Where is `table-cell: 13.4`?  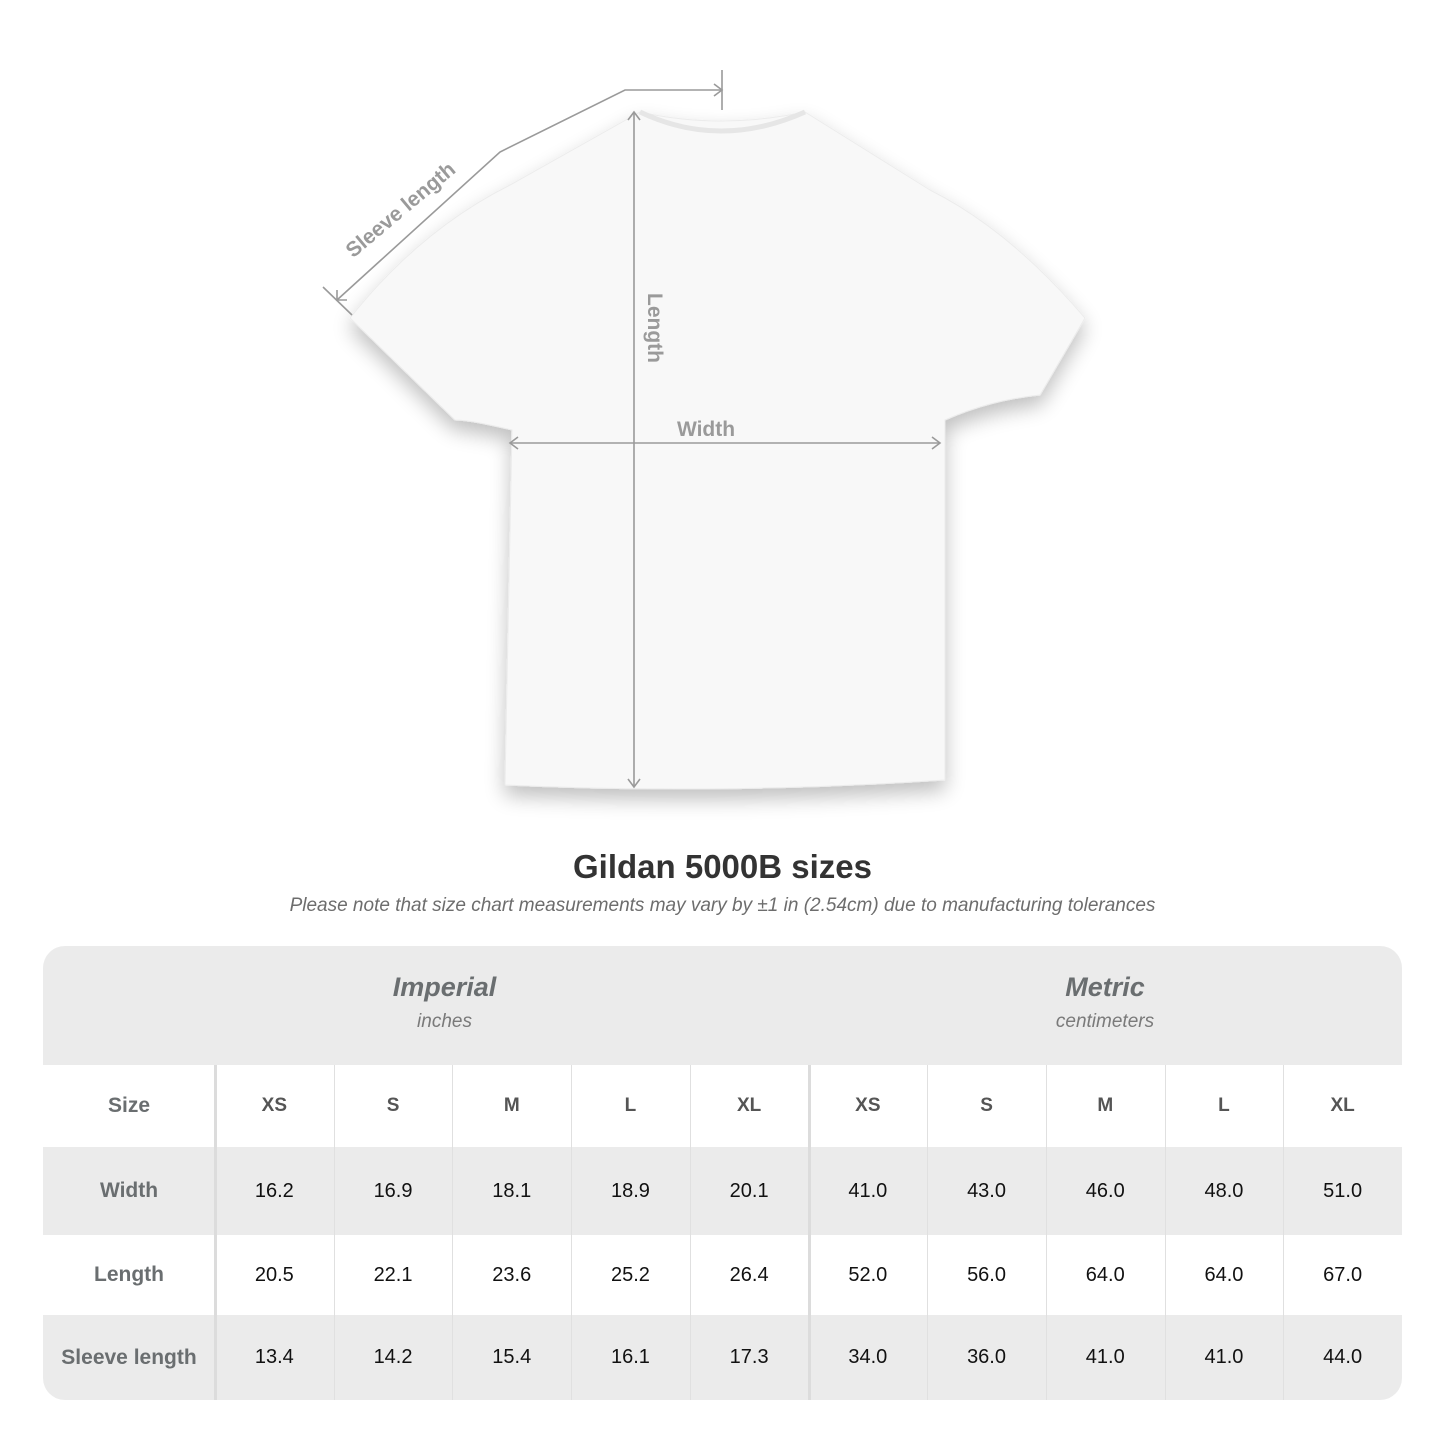 table-cell: 13.4 is located at coordinates (274, 1357).